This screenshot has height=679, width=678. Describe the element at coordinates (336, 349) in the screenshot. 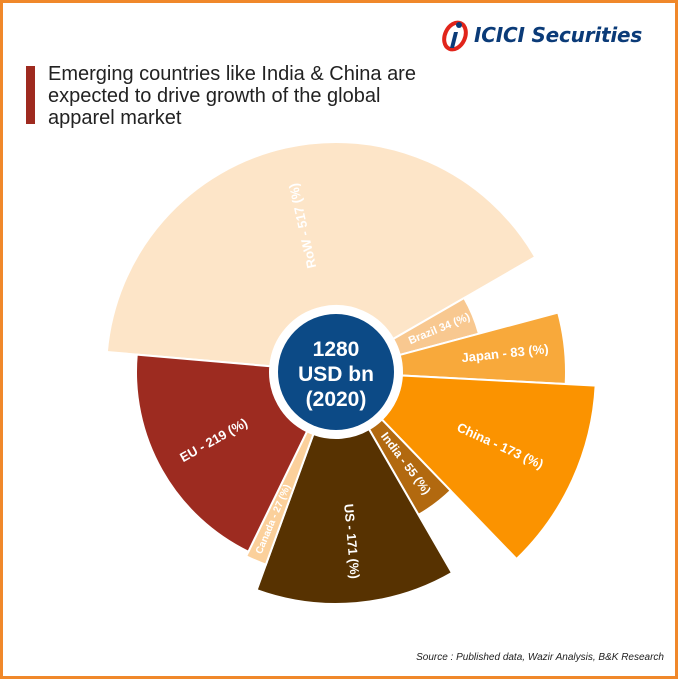

I see `center-total: 1280` at that location.